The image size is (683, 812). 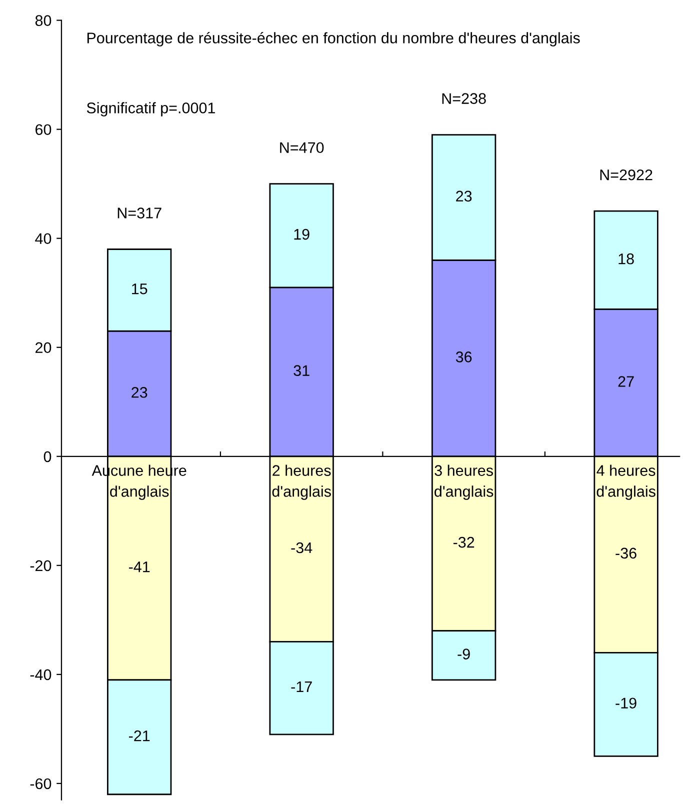 What do you see at coordinates (626, 258) in the screenshot?
I see `data-label: 18` at bounding box center [626, 258].